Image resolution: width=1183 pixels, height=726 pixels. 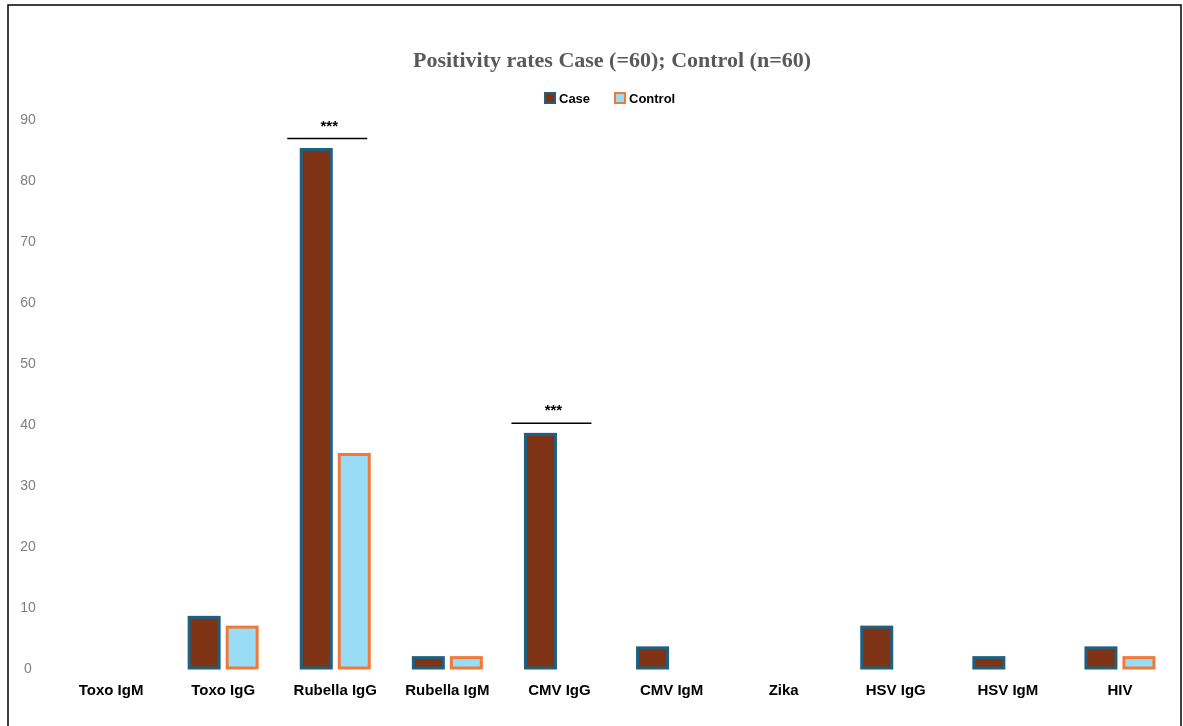 I want to click on x-tick-label: CMV IgM, so click(x=671, y=689).